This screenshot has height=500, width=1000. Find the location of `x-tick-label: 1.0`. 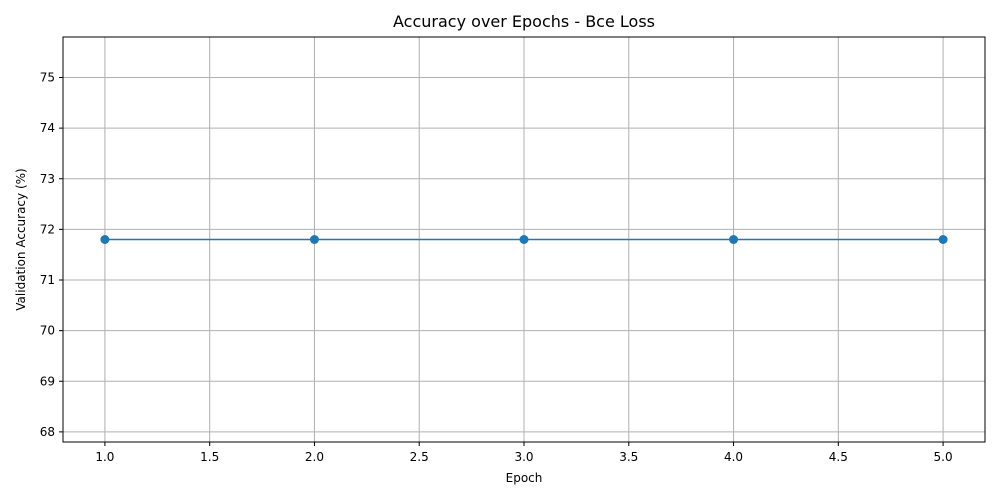

x-tick-label: 1.0 is located at coordinates (104, 457).